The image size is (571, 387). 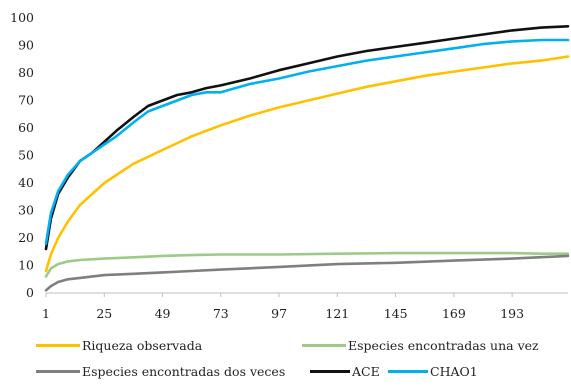 I want to click on x-tick-label: 73, so click(x=221, y=313).